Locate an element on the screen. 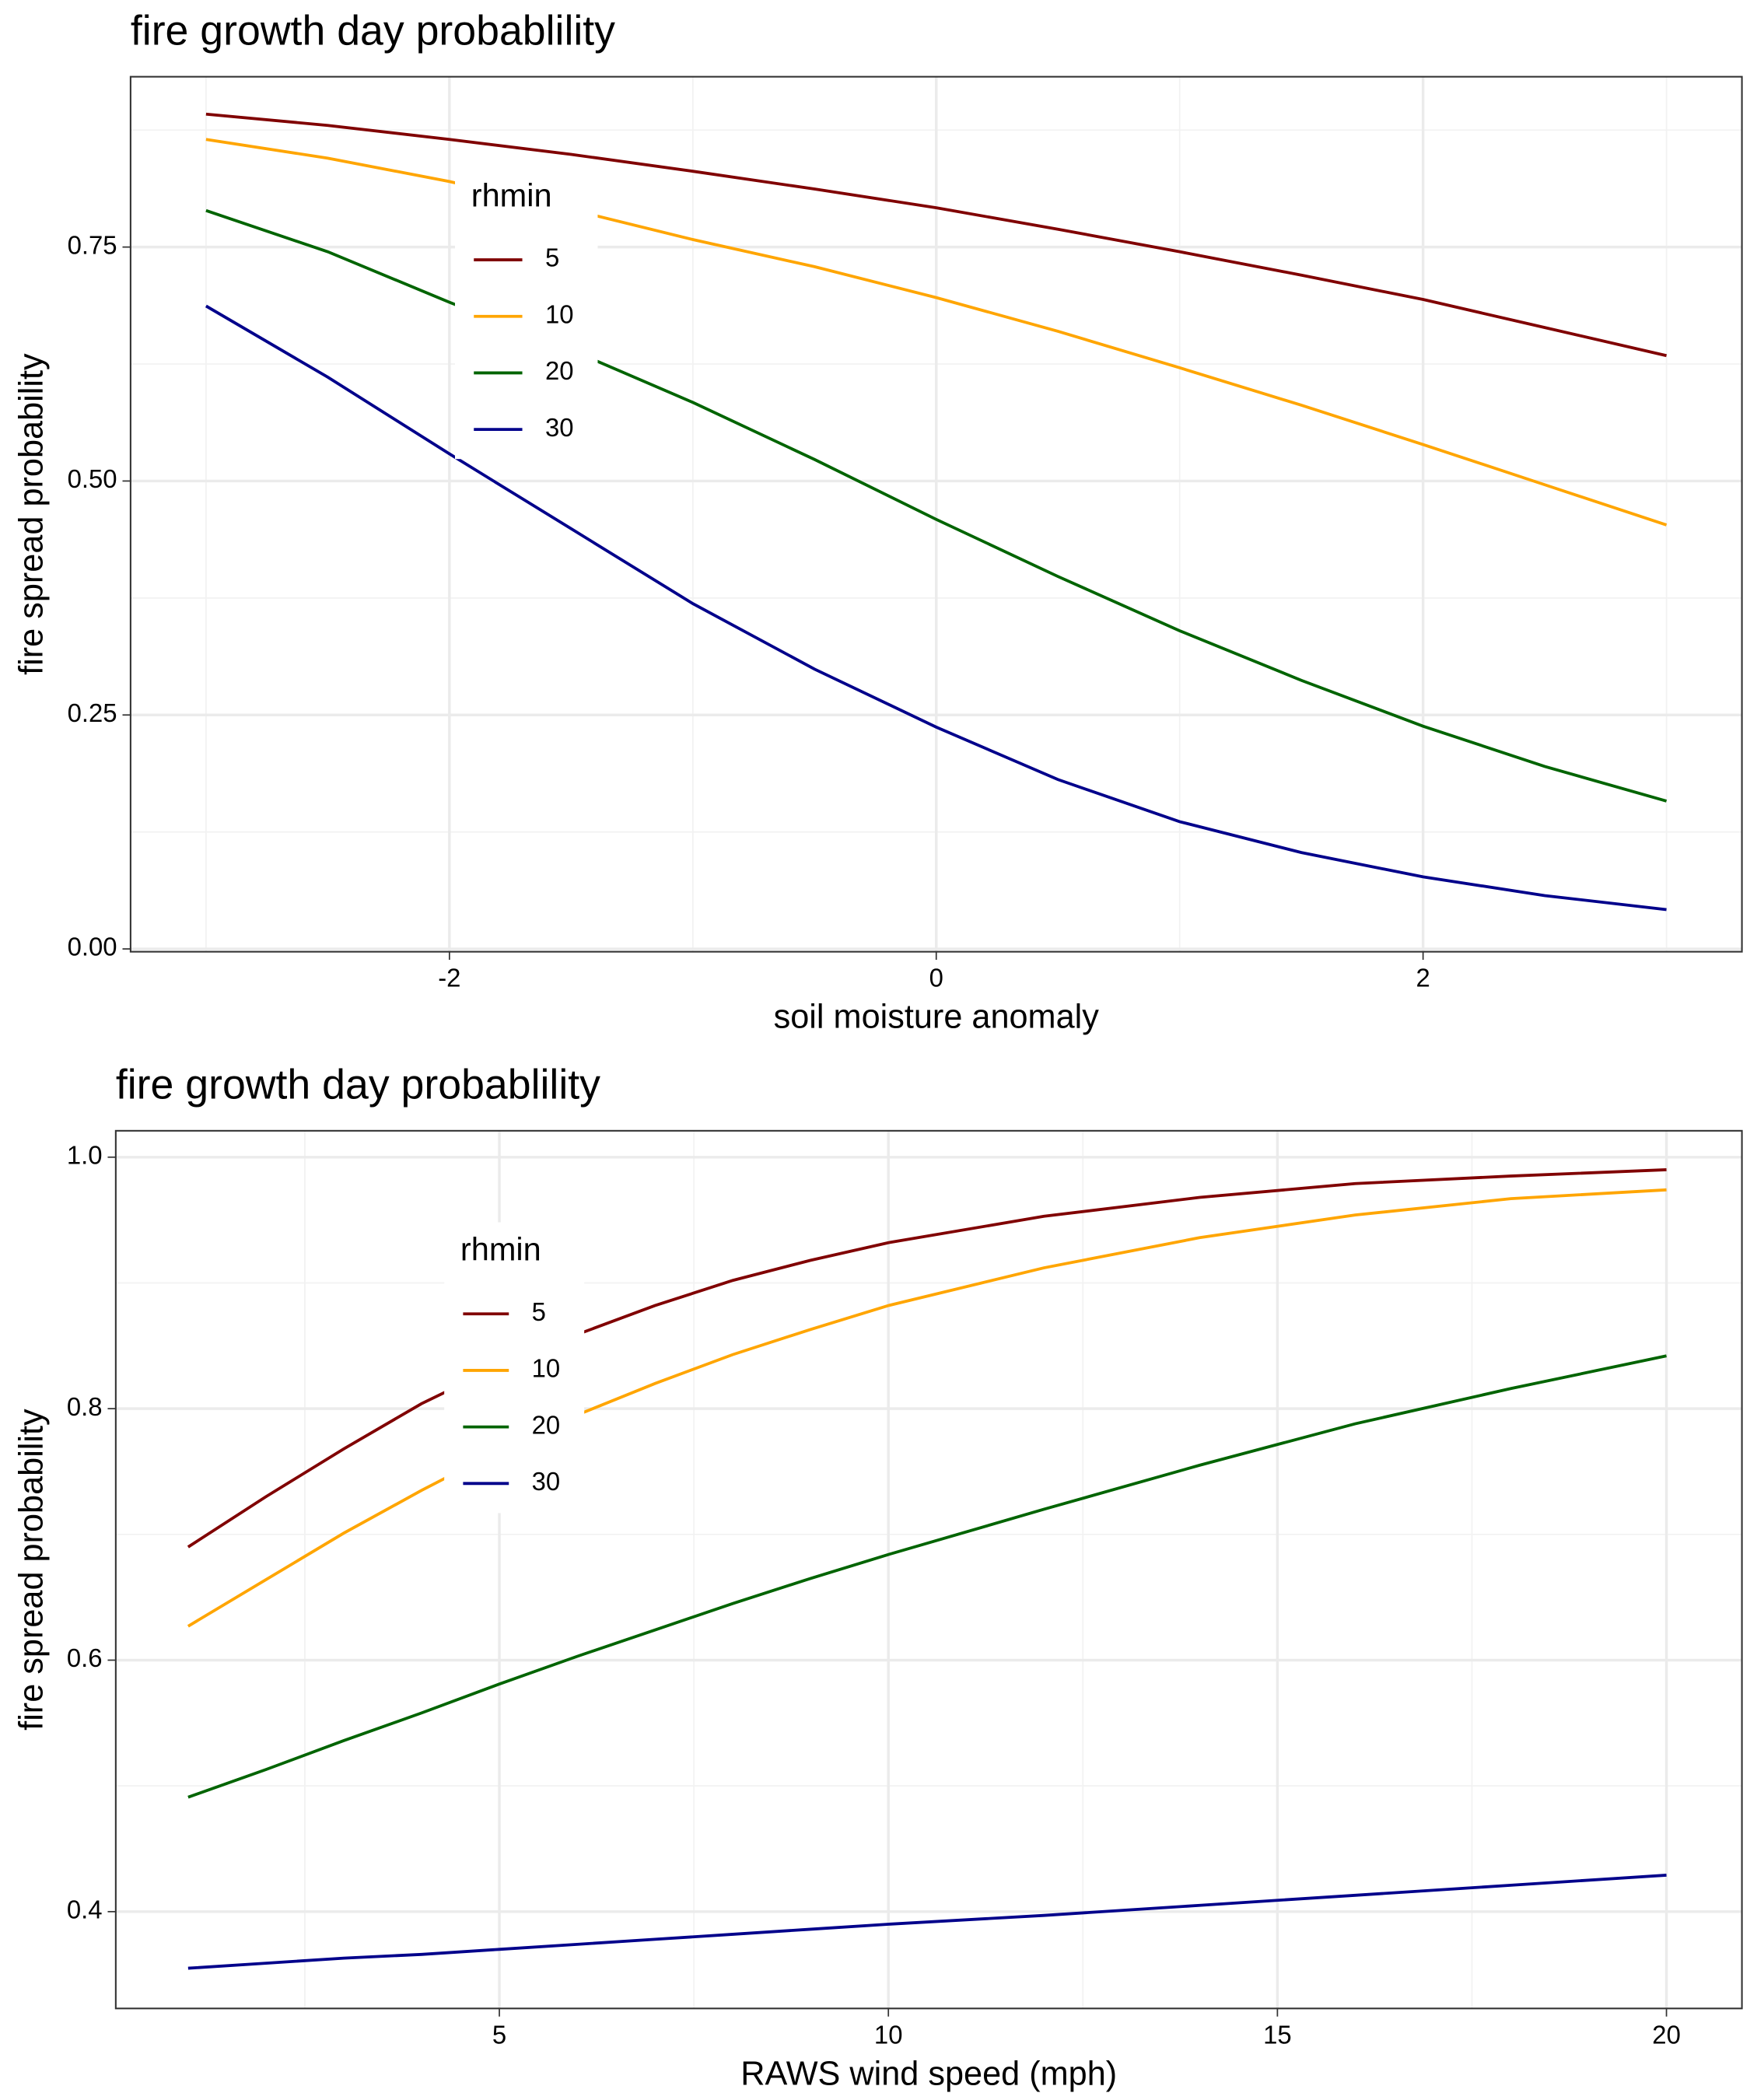 This screenshot has height=2100, width=1750. x-tick-label: 0 is located at coordinates (936, 978).